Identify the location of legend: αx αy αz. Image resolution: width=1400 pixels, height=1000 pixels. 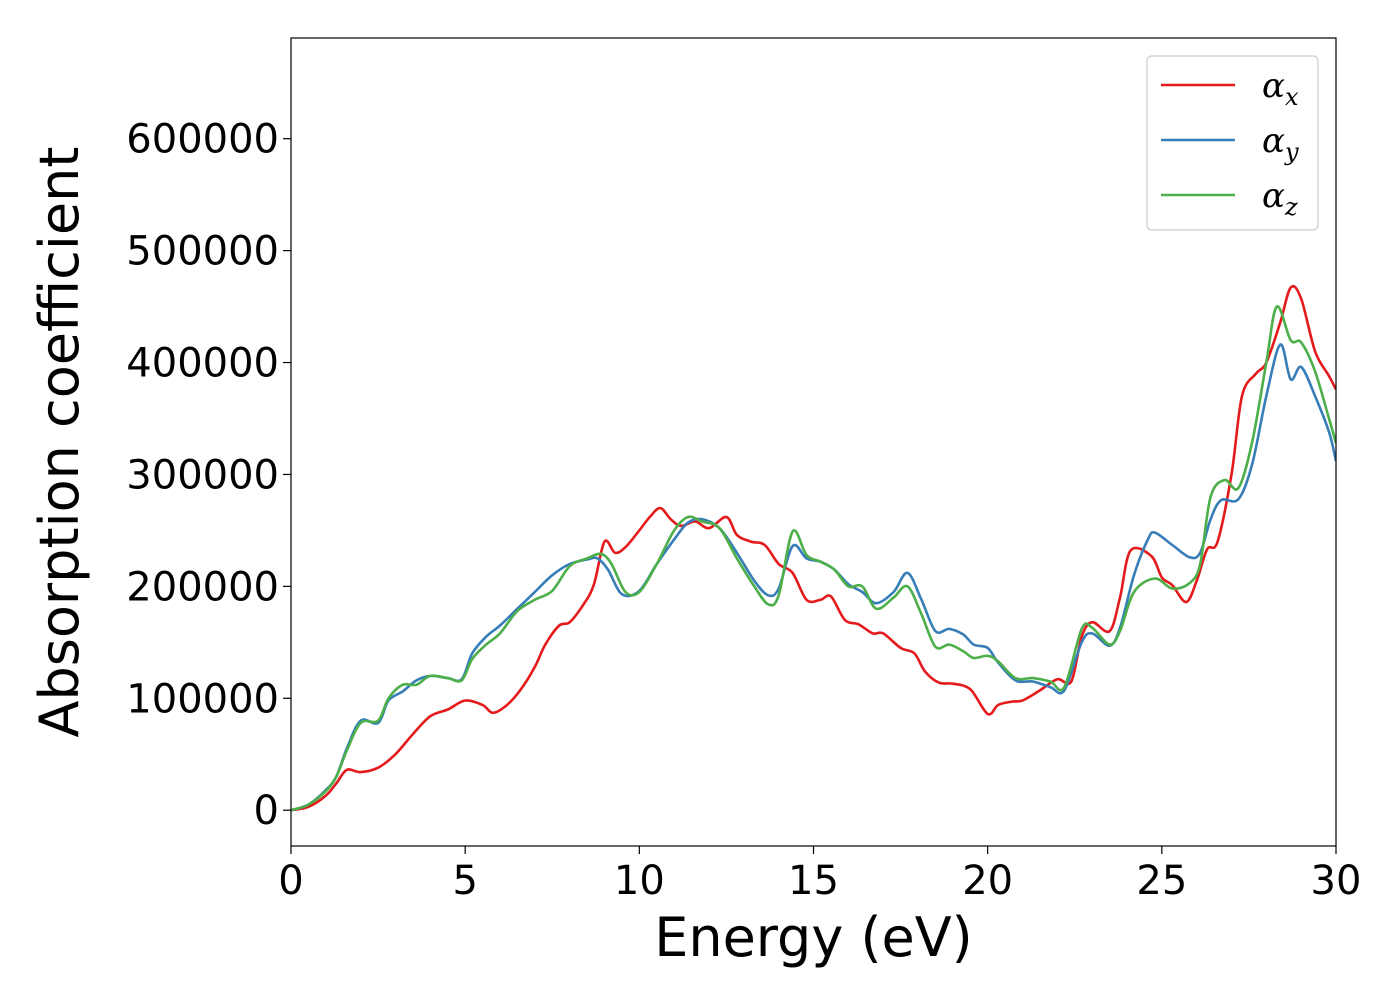
(1232, 143).